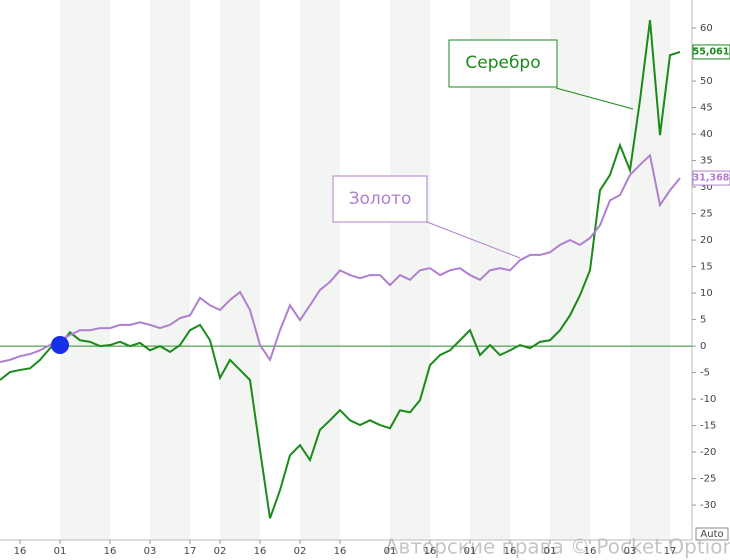 Image resolution: width=730 pixels, height=560 pixels. What do you see at coordinates (708, 479) in the screenshot?
I see `y-tick-label: -25` at bounding box center [708, 479].